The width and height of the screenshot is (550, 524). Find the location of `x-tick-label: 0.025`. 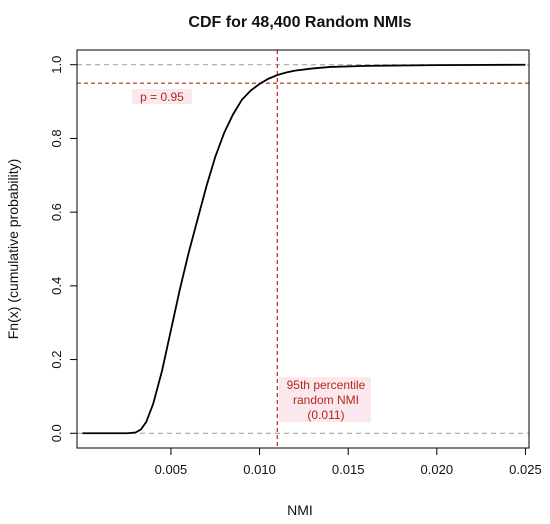

x-tick-label: 0.025 is located at coordinates (525, 469).